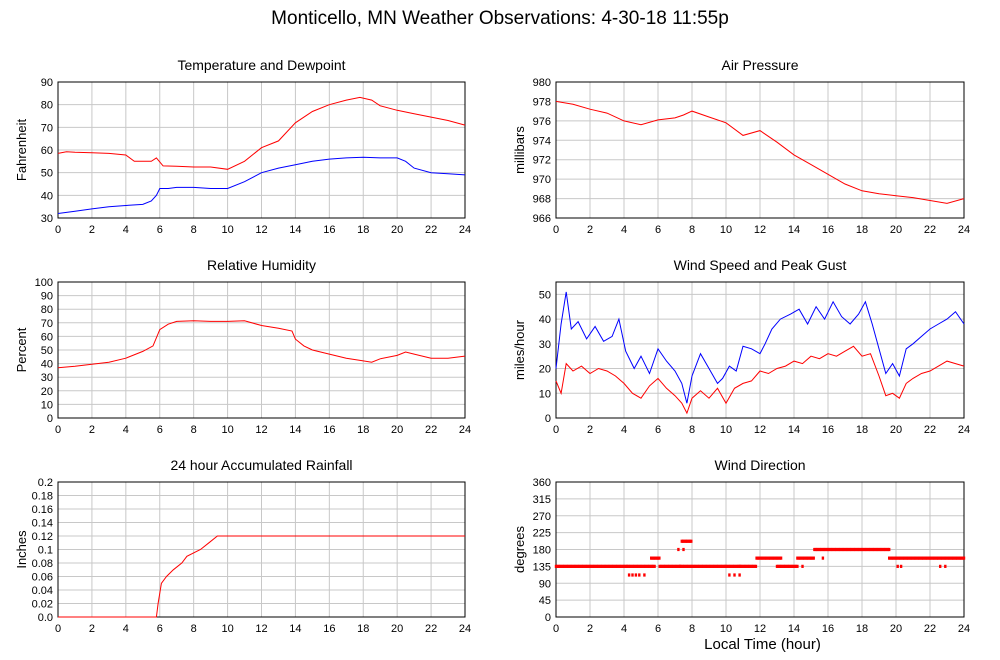  I want to click on chart-1-xtick-label: 6, so click(160, 230).